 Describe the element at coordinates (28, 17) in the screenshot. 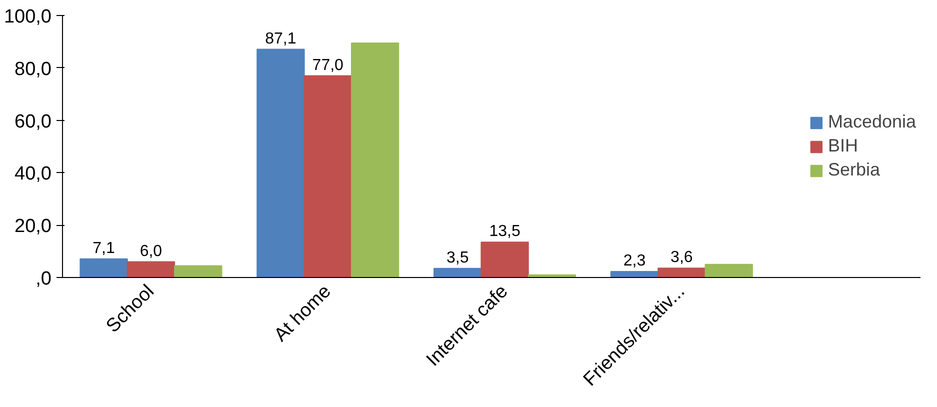

I see `y-tick-label: 100,0` at that location.